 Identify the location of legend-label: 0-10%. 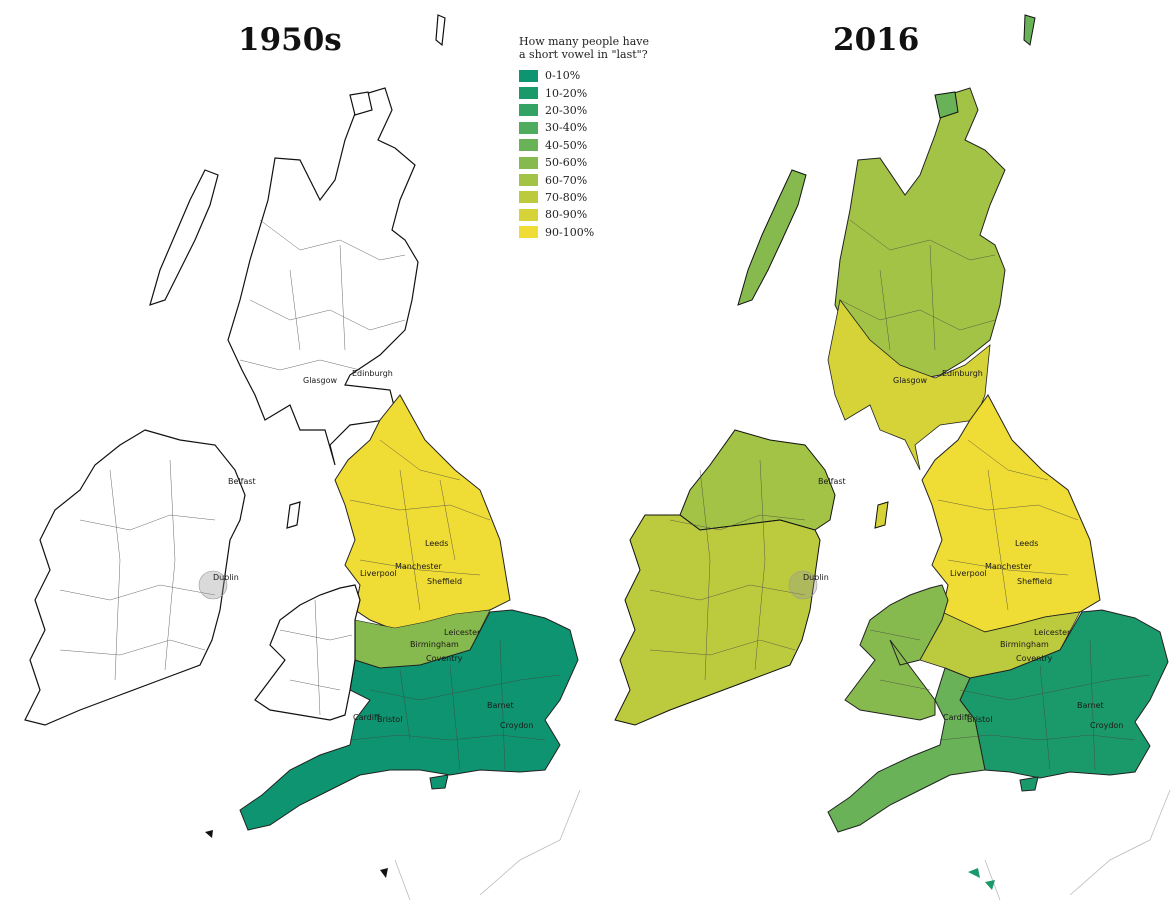
(563, 76).